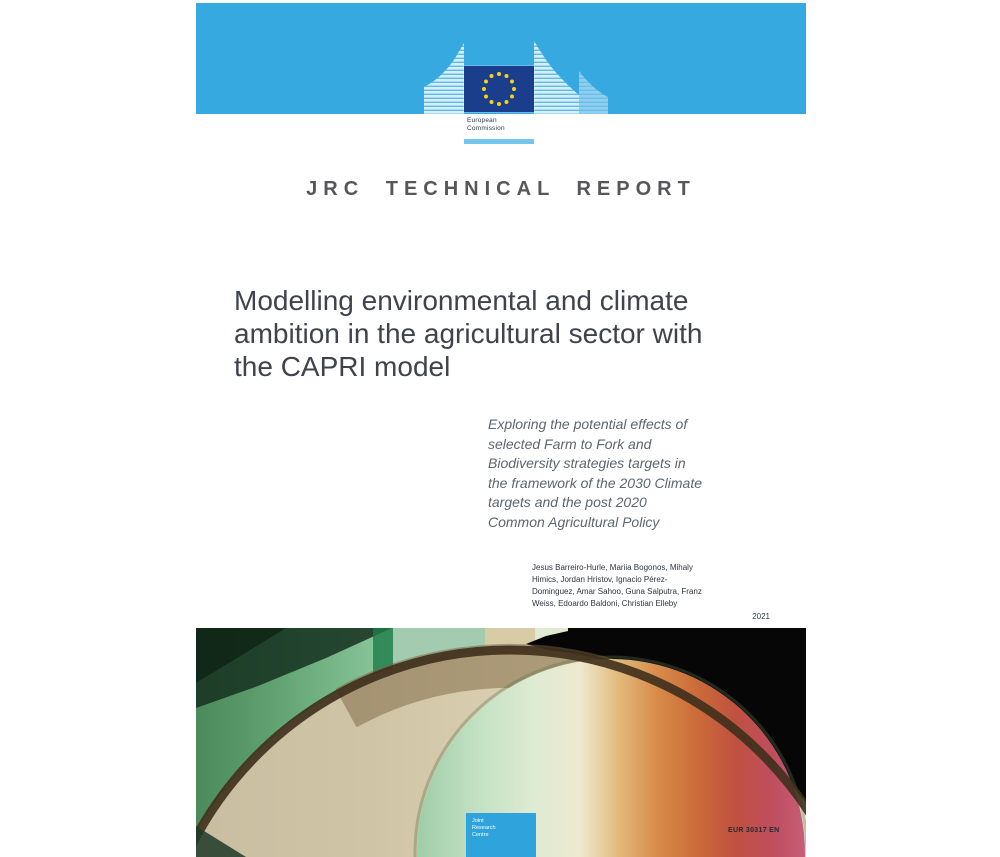 Image resolution: width=1000 pixels, height=857 pixels. What do you see at coordinates (461, 300) in the screenshot?
I see `report-title-line: Modelling environmental and climate` at bounding box center [461, 300].